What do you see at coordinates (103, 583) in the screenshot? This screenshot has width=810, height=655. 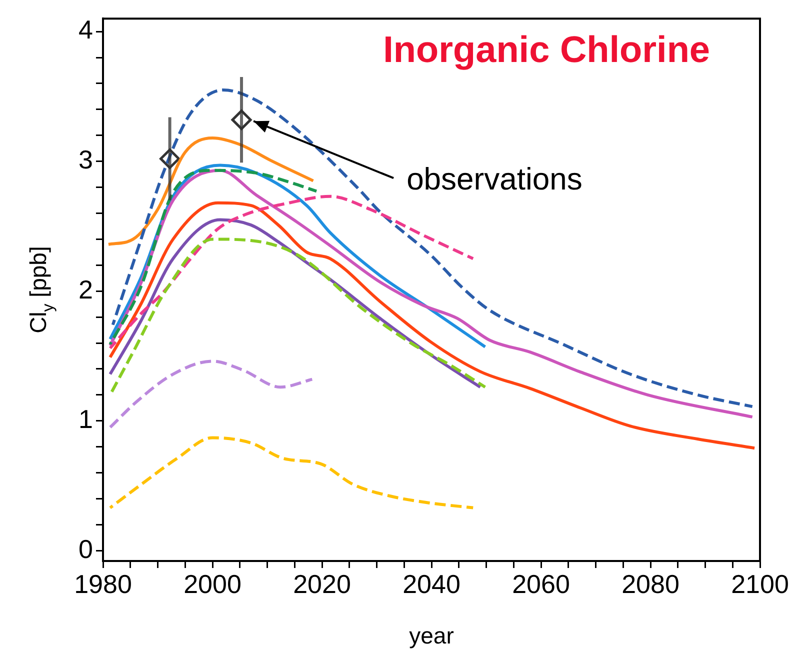 I see `x-tick-label: 1980` at bounding box center [103, 583].